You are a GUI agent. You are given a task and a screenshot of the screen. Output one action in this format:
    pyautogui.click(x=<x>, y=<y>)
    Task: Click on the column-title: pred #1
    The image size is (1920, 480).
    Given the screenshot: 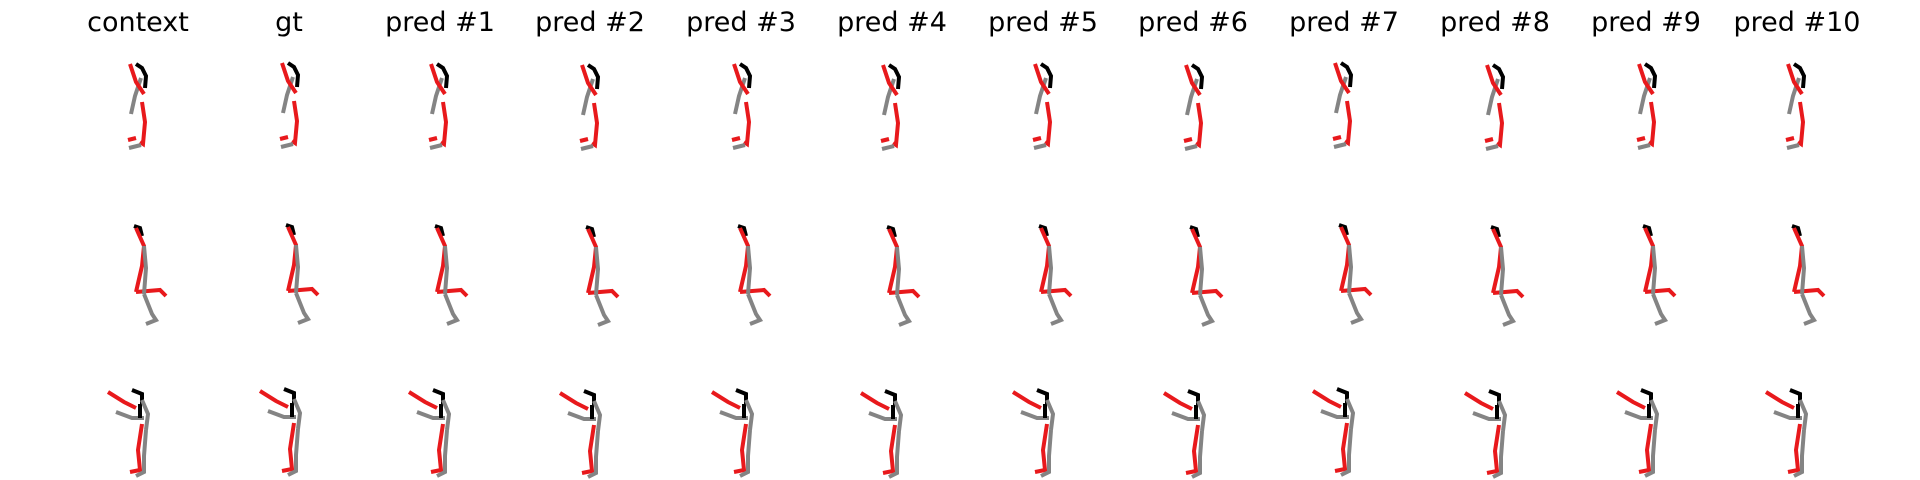 What is the action you would take?
    pyautogui.click(x=440, y=22)
    